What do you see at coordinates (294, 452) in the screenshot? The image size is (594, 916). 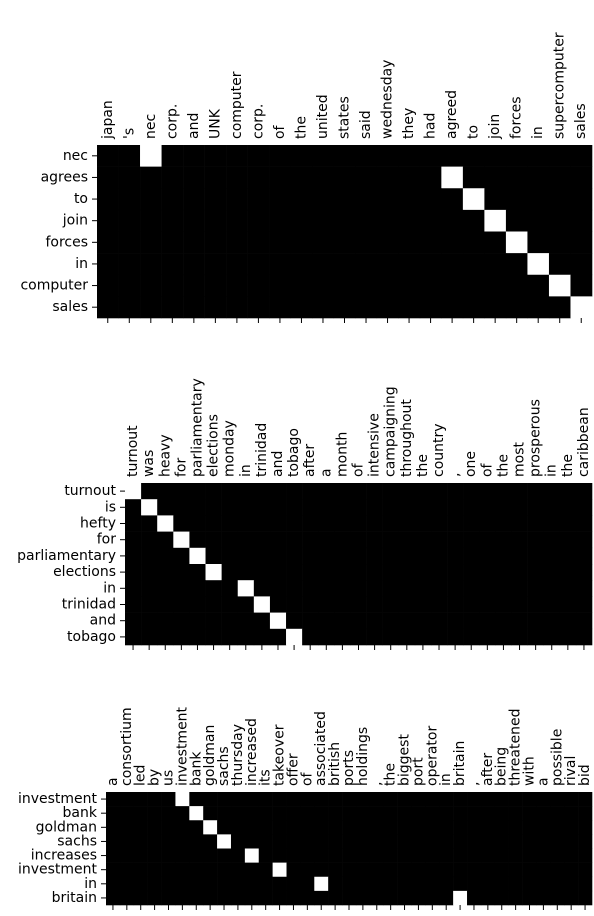 I see `x-tick-label: tobago` at bounding box center [294, 452].